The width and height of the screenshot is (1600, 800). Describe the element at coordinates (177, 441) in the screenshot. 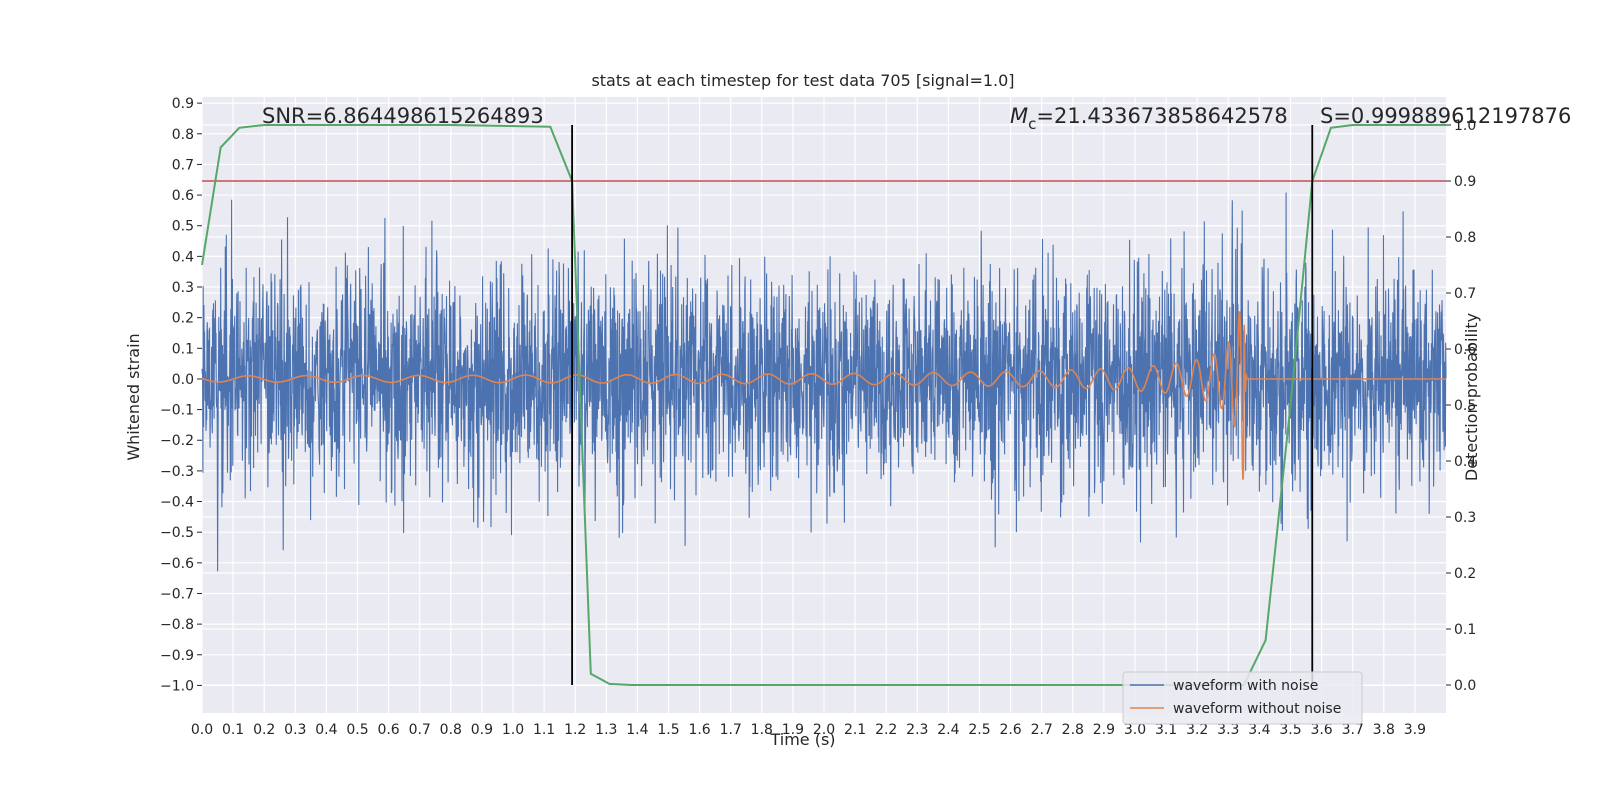

I see `y-tick-label: −0.2` at that location.